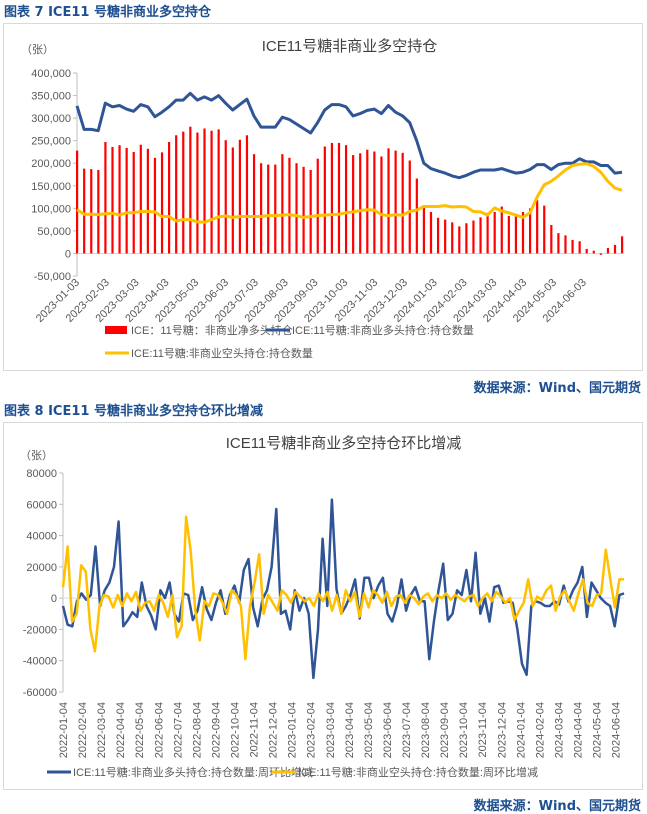  Describe the element at coordinates (64, 730) in the screenshot. I see `x-tick-label: 2022-01-04` at that location.